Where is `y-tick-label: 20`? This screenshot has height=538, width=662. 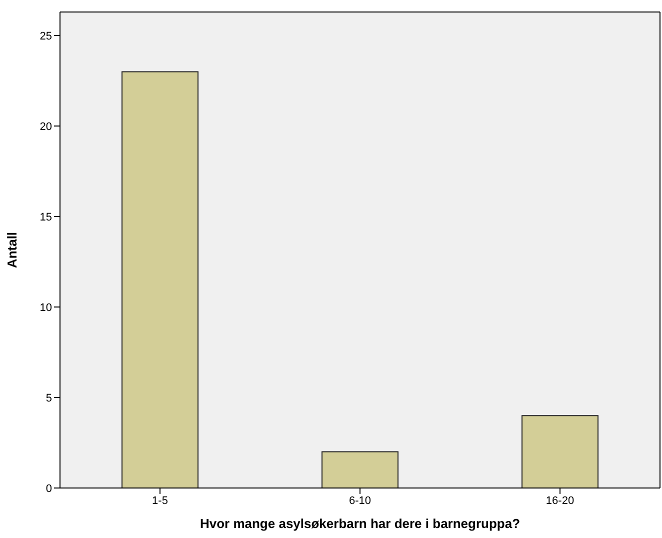 y-tick-label: 20 is located at coordinates (46, 126).